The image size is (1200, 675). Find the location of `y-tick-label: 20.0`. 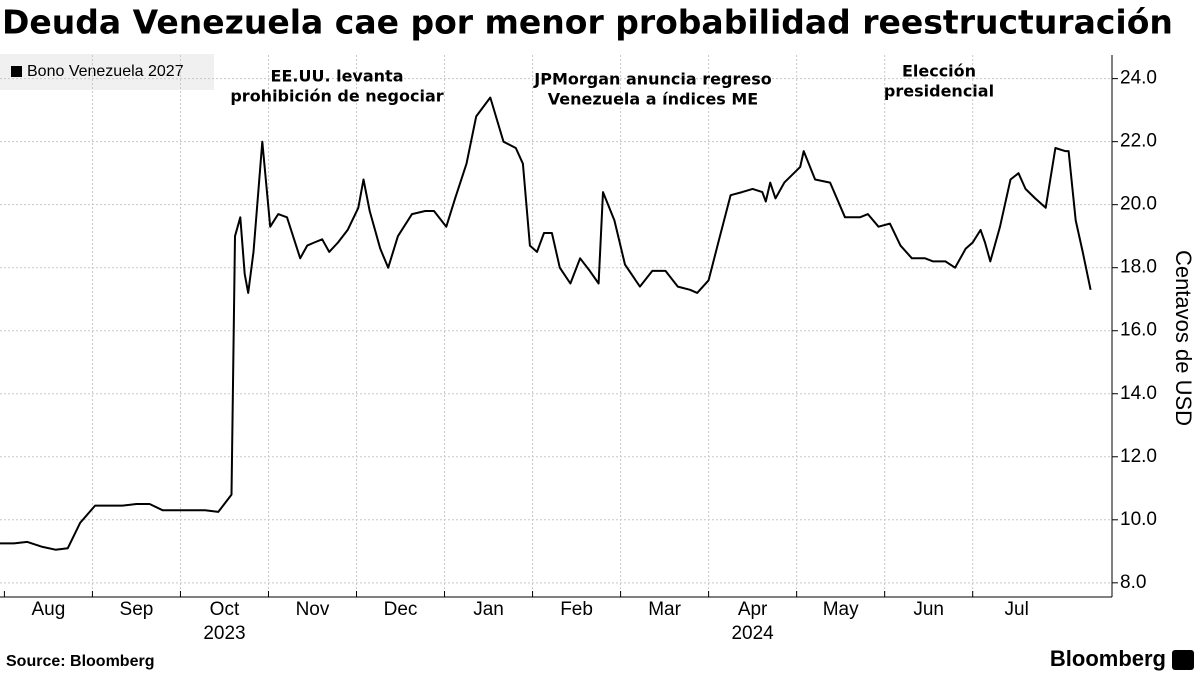

y-tick-label: 20.0 is located at coordinates (1138, 204).